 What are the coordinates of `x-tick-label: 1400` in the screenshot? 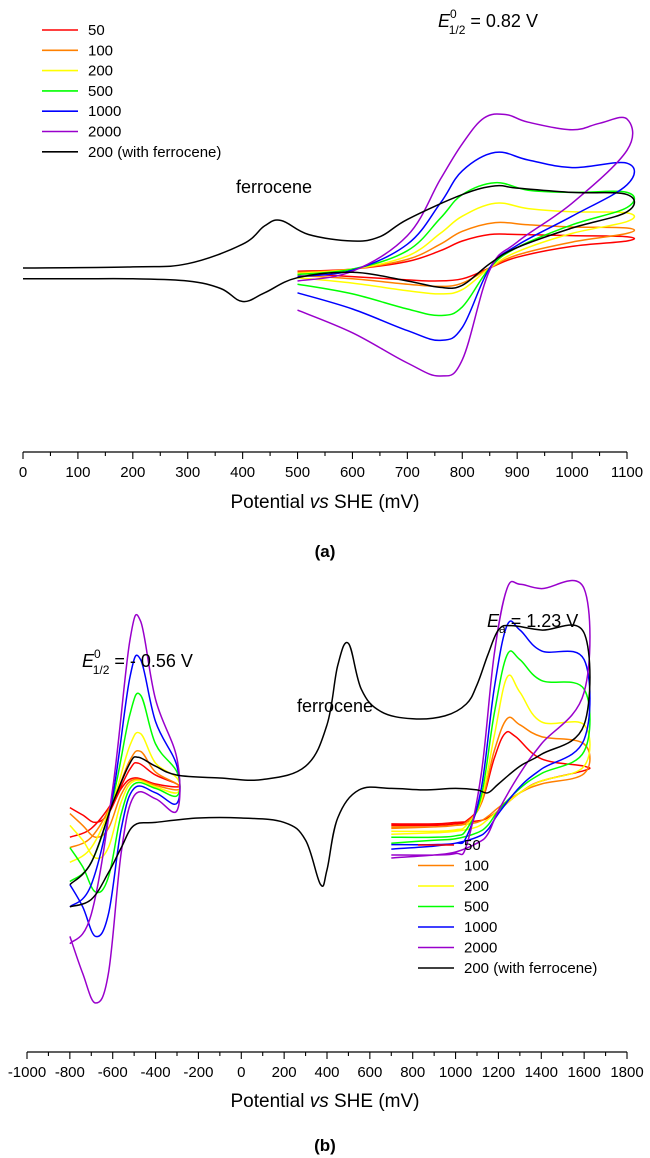 It's located at (541, 1072).